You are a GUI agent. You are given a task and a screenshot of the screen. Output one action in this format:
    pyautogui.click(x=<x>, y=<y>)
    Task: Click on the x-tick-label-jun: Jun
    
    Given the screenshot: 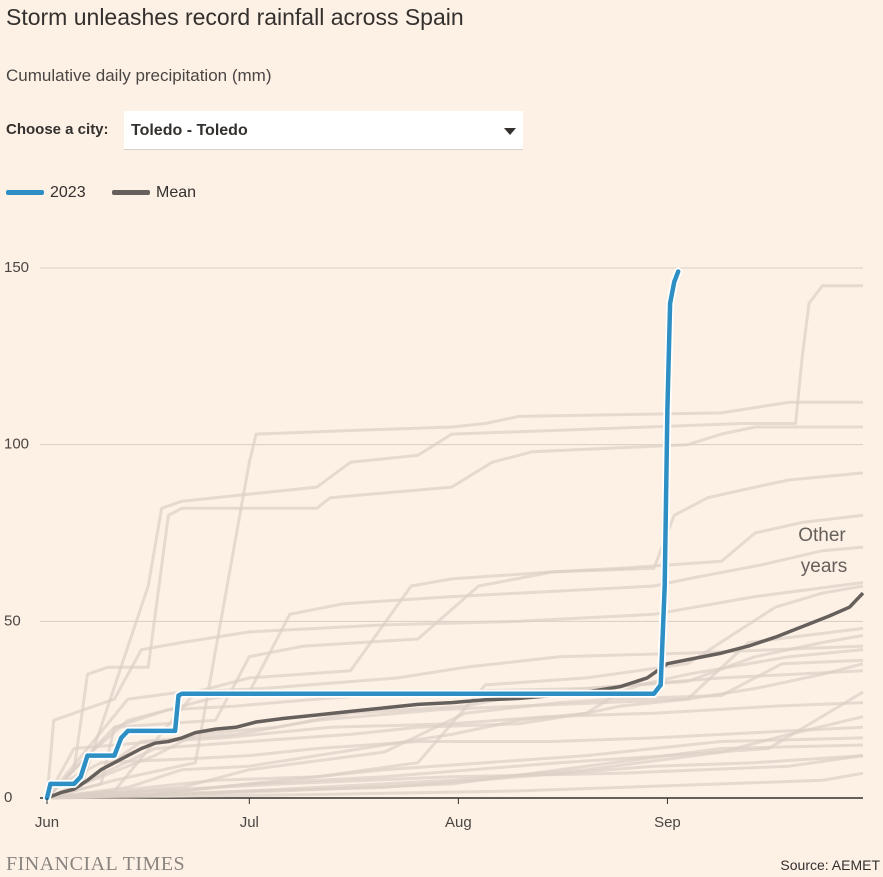 What is the action you would take?
    pyautogui.click(x=47, y=822)
    